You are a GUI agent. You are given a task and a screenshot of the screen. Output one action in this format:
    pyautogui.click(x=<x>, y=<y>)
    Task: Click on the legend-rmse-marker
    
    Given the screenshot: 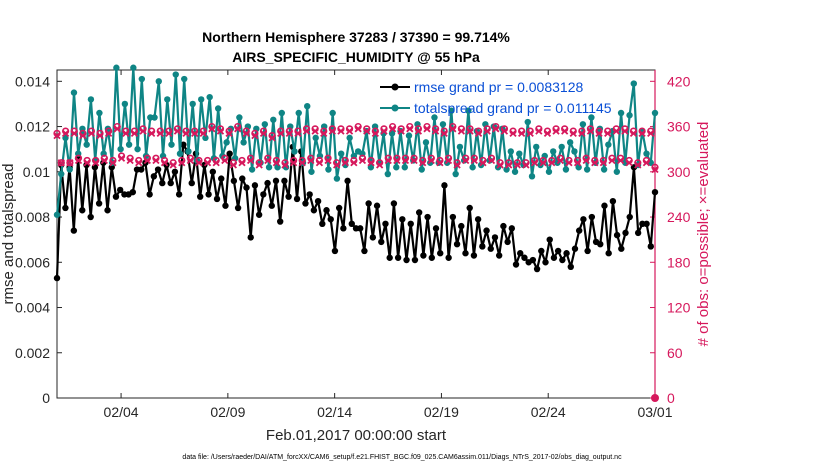 What is the action you would take?
    pyautogui.click(x=395, y=87)
    